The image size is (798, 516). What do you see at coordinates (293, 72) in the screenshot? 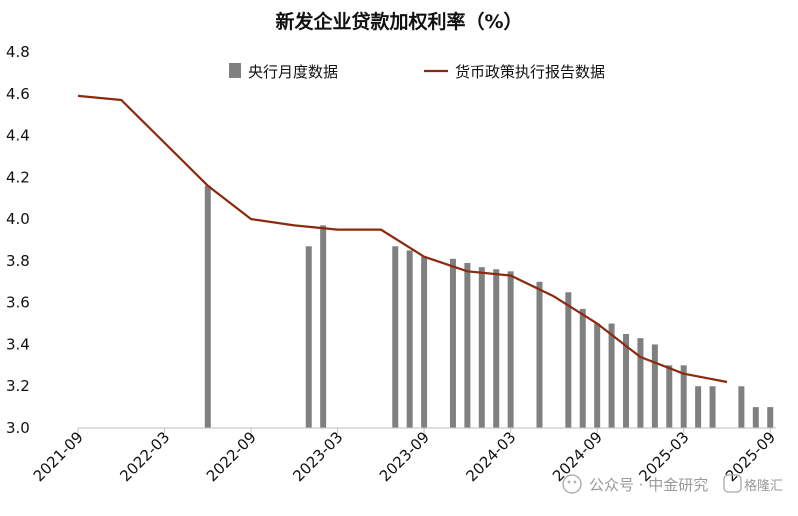
I see `legend-bar-label: 央行月度数据` at bounding box center [293, 72].